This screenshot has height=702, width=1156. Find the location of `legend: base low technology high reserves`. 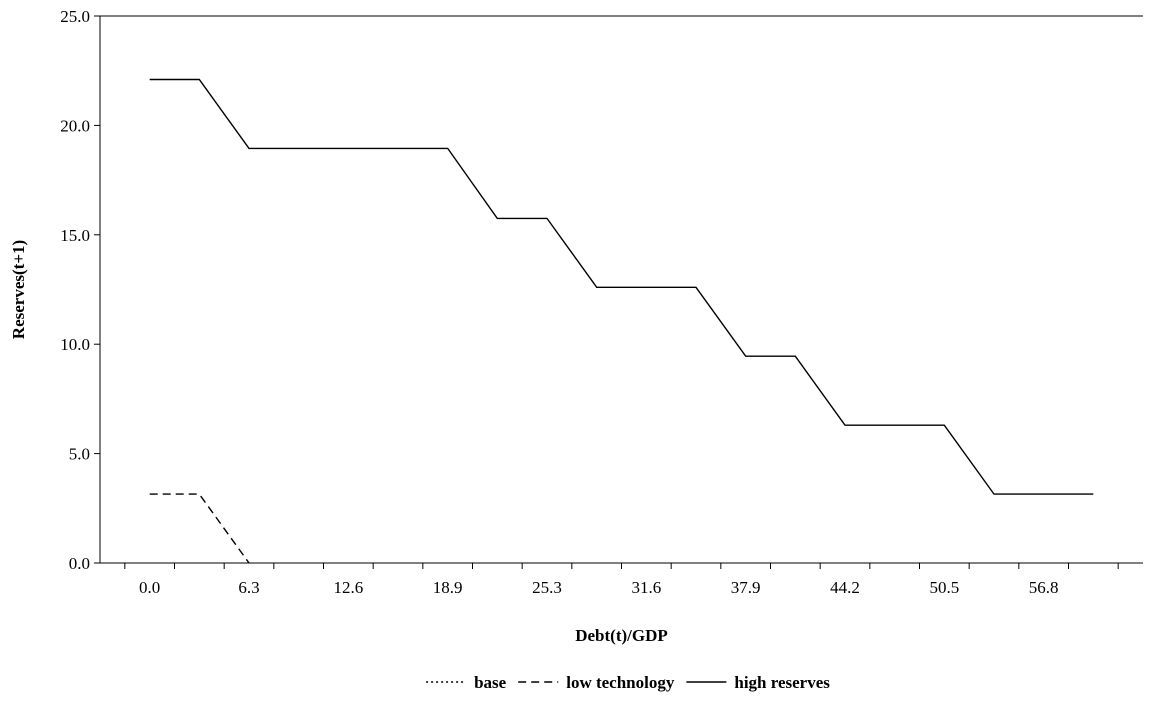

legend: base low technology high reserves is located at coordinates (628, 682).